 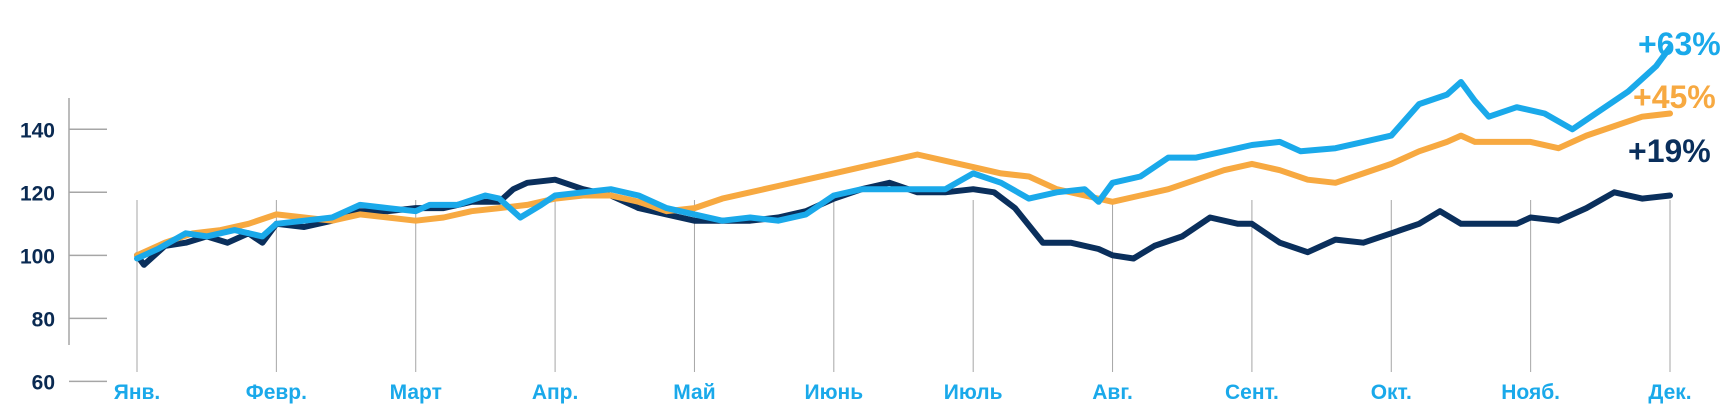 I want to click on series-end-label: +45%, so click(x=1674, y=97).